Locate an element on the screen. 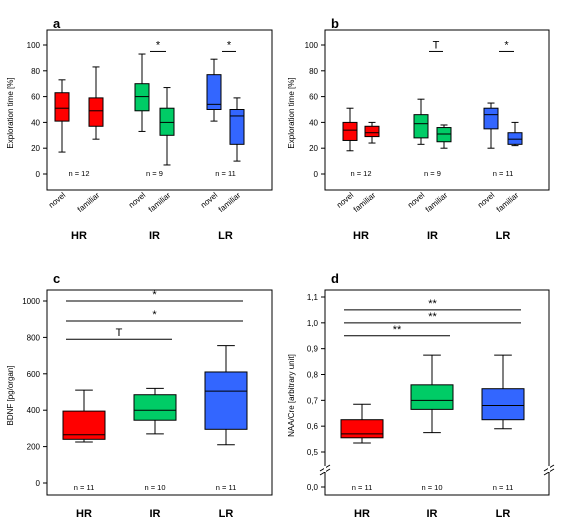 The height and width of the screenshot is (525, 573). y-tick-label: 400 is located at coordinates (34, 410).